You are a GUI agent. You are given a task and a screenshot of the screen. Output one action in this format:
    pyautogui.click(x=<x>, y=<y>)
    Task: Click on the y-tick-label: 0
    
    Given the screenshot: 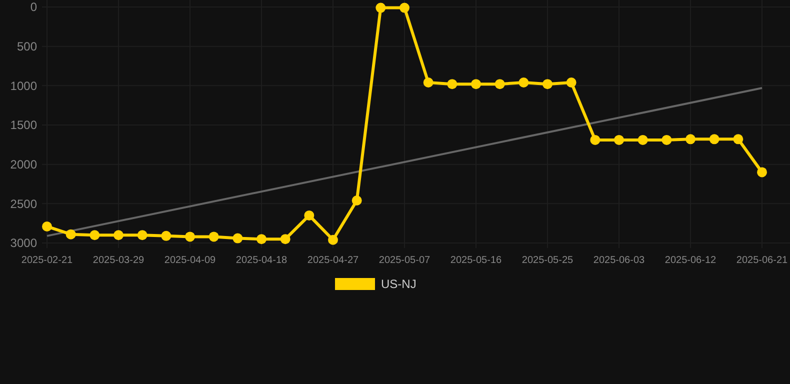 What is the action you would take?
    pyautogui.click(x=34, y=7)
    